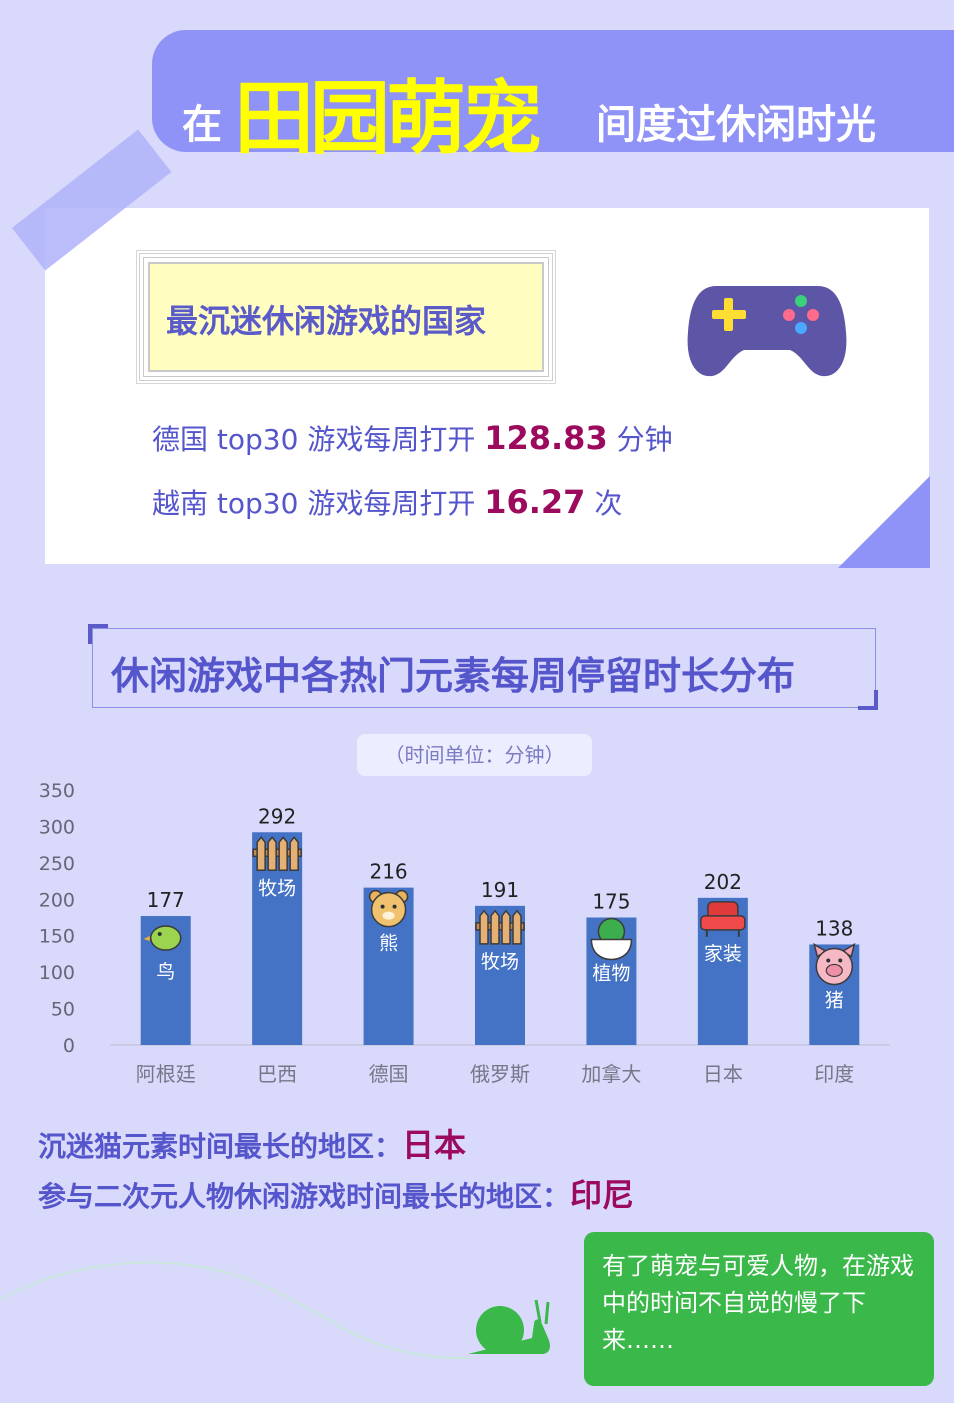 The image size is (954, 1403). Describe the element at coordinates (388, 872) in the screenshot. I see `bar-value-label: 216` at that location.